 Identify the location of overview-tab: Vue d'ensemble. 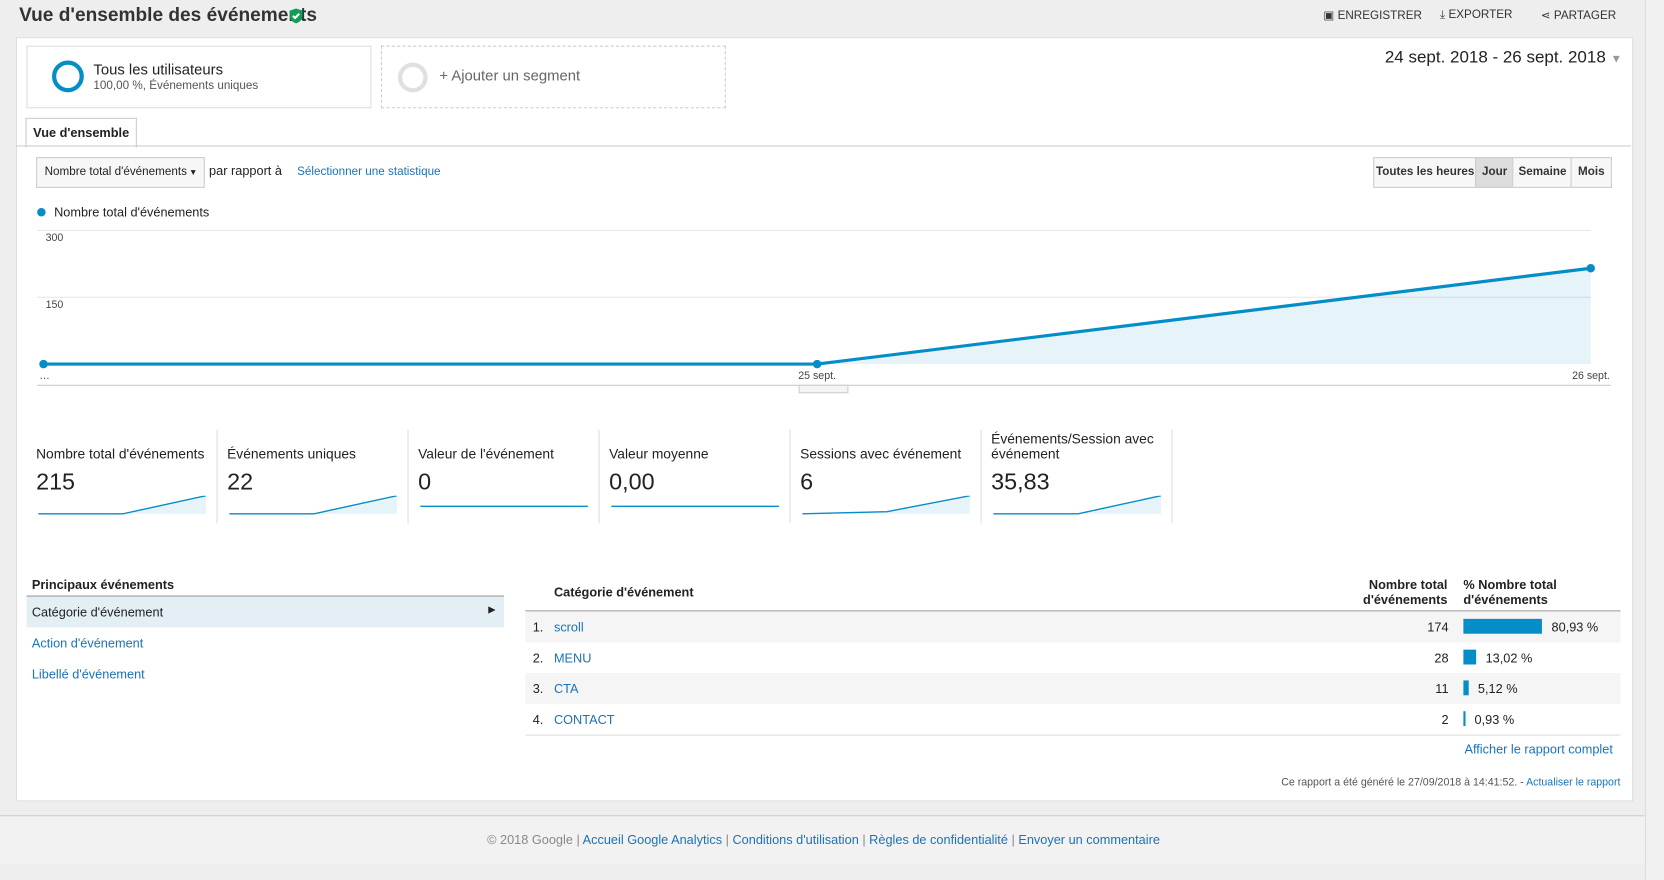
(81, 132).